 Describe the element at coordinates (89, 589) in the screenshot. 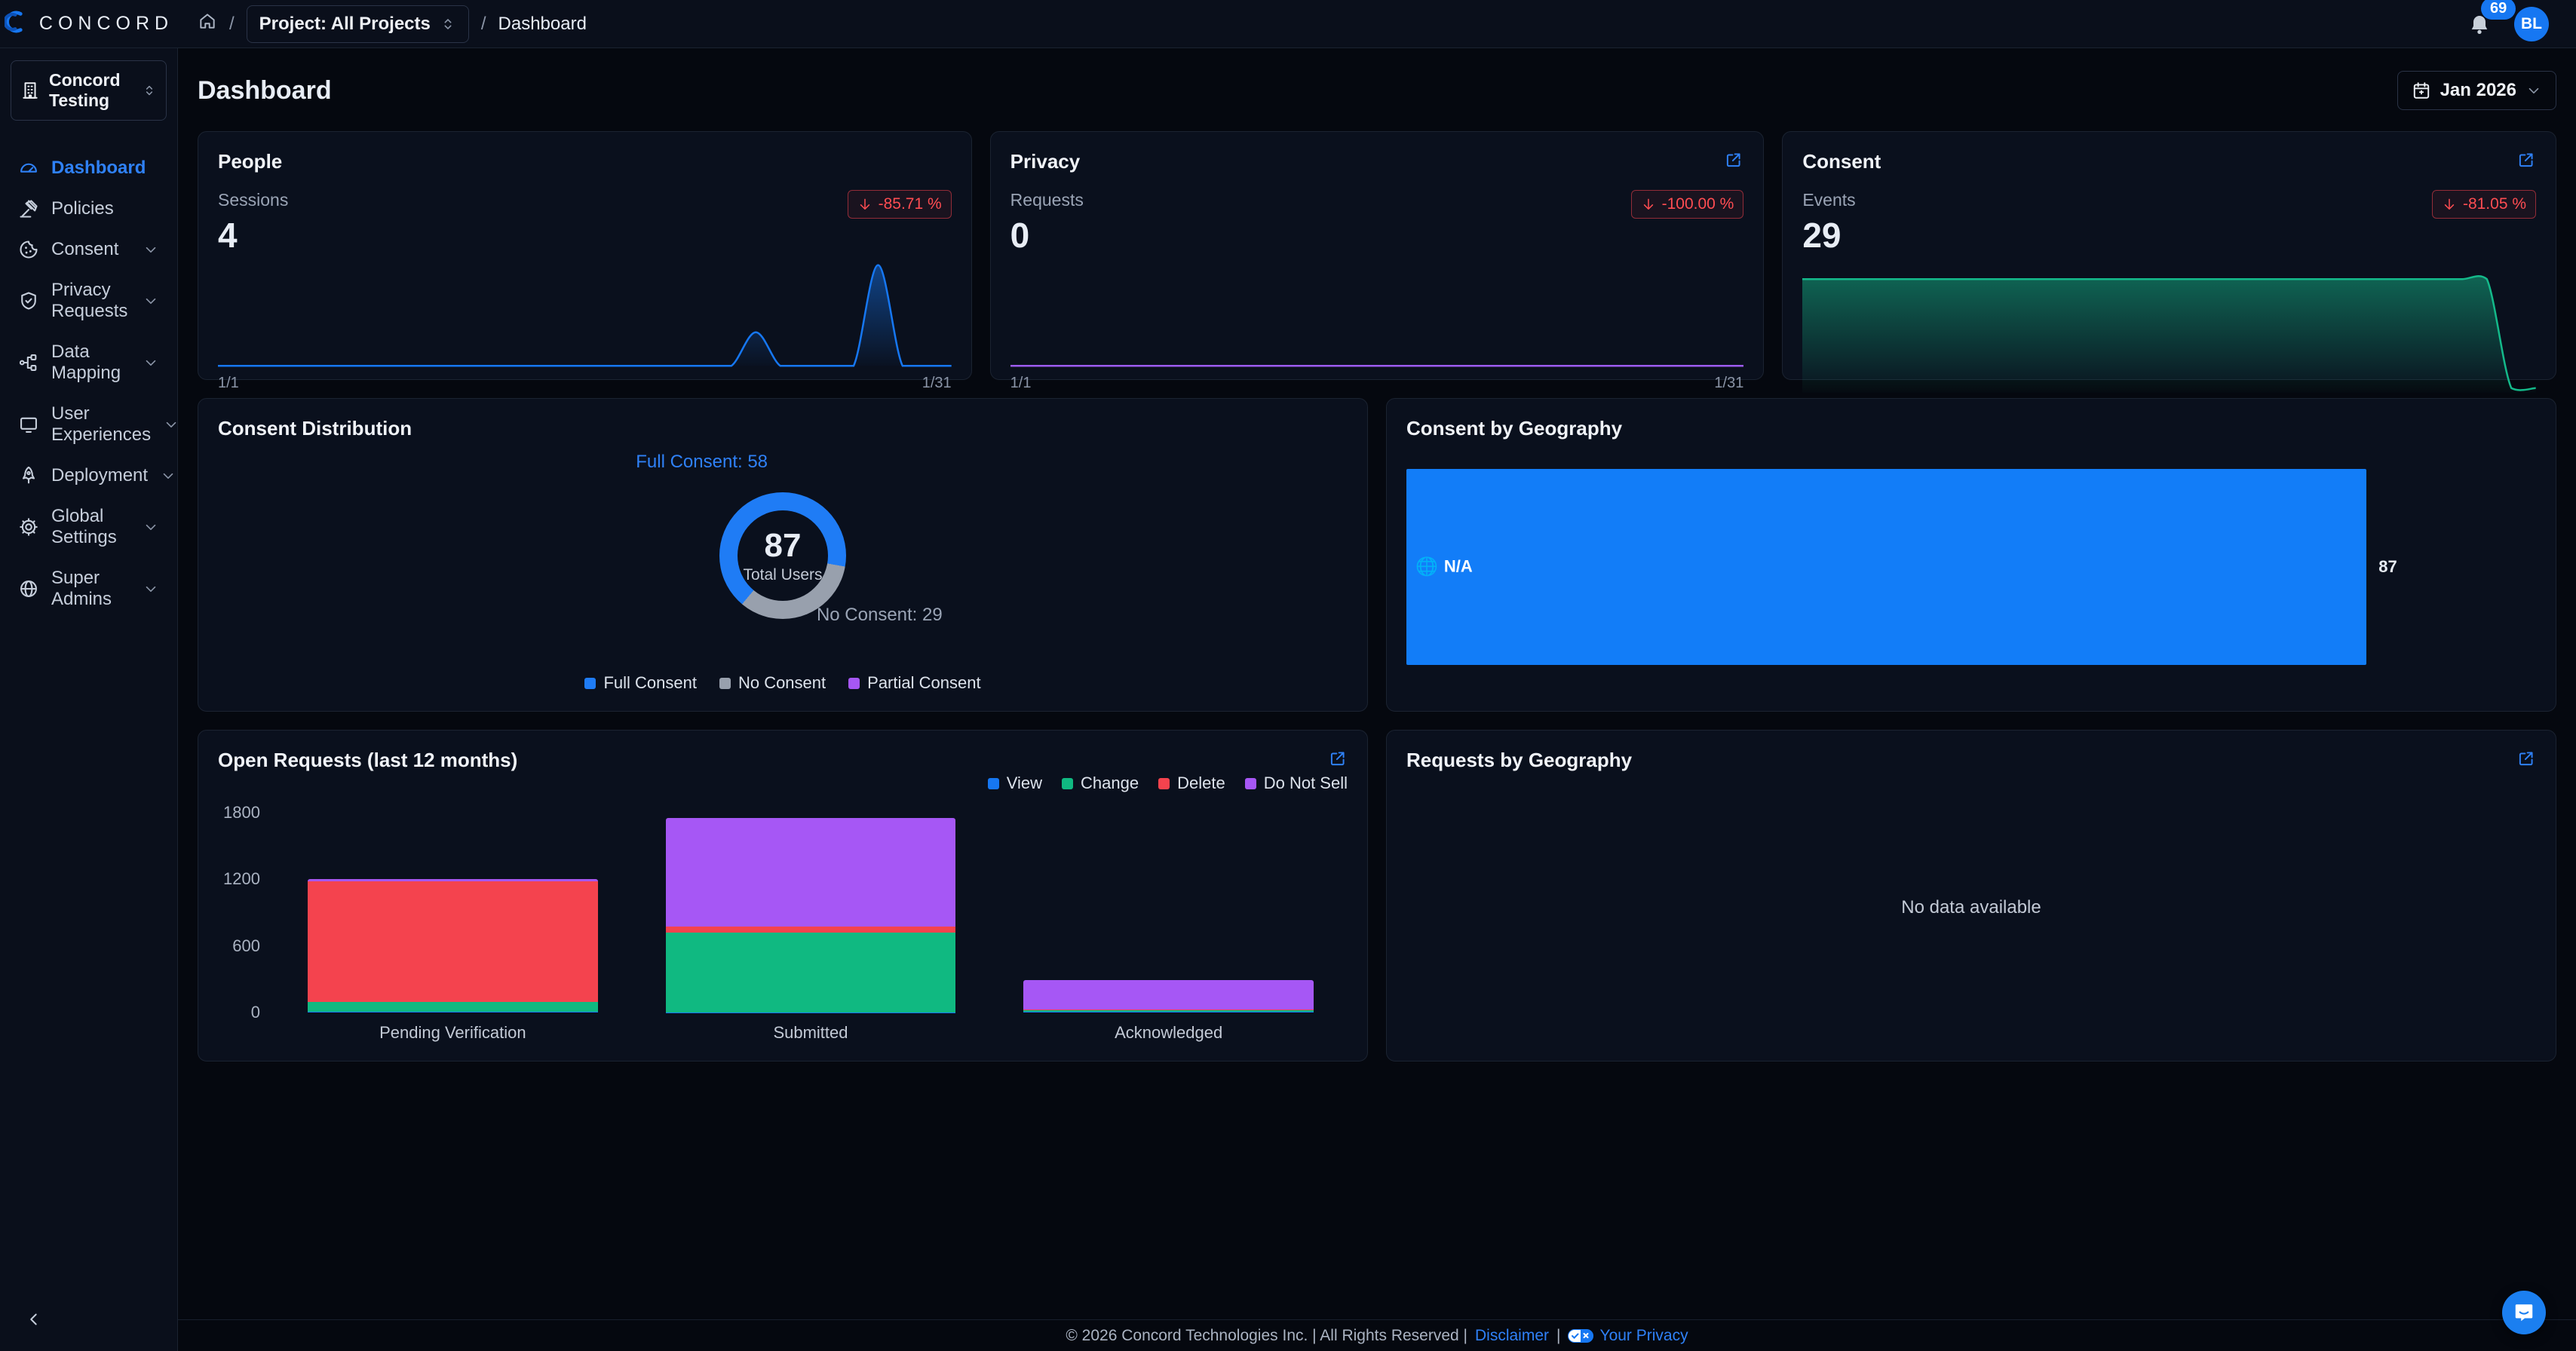

I see `sidebar-item-super-admins: Super Admins` at that location.